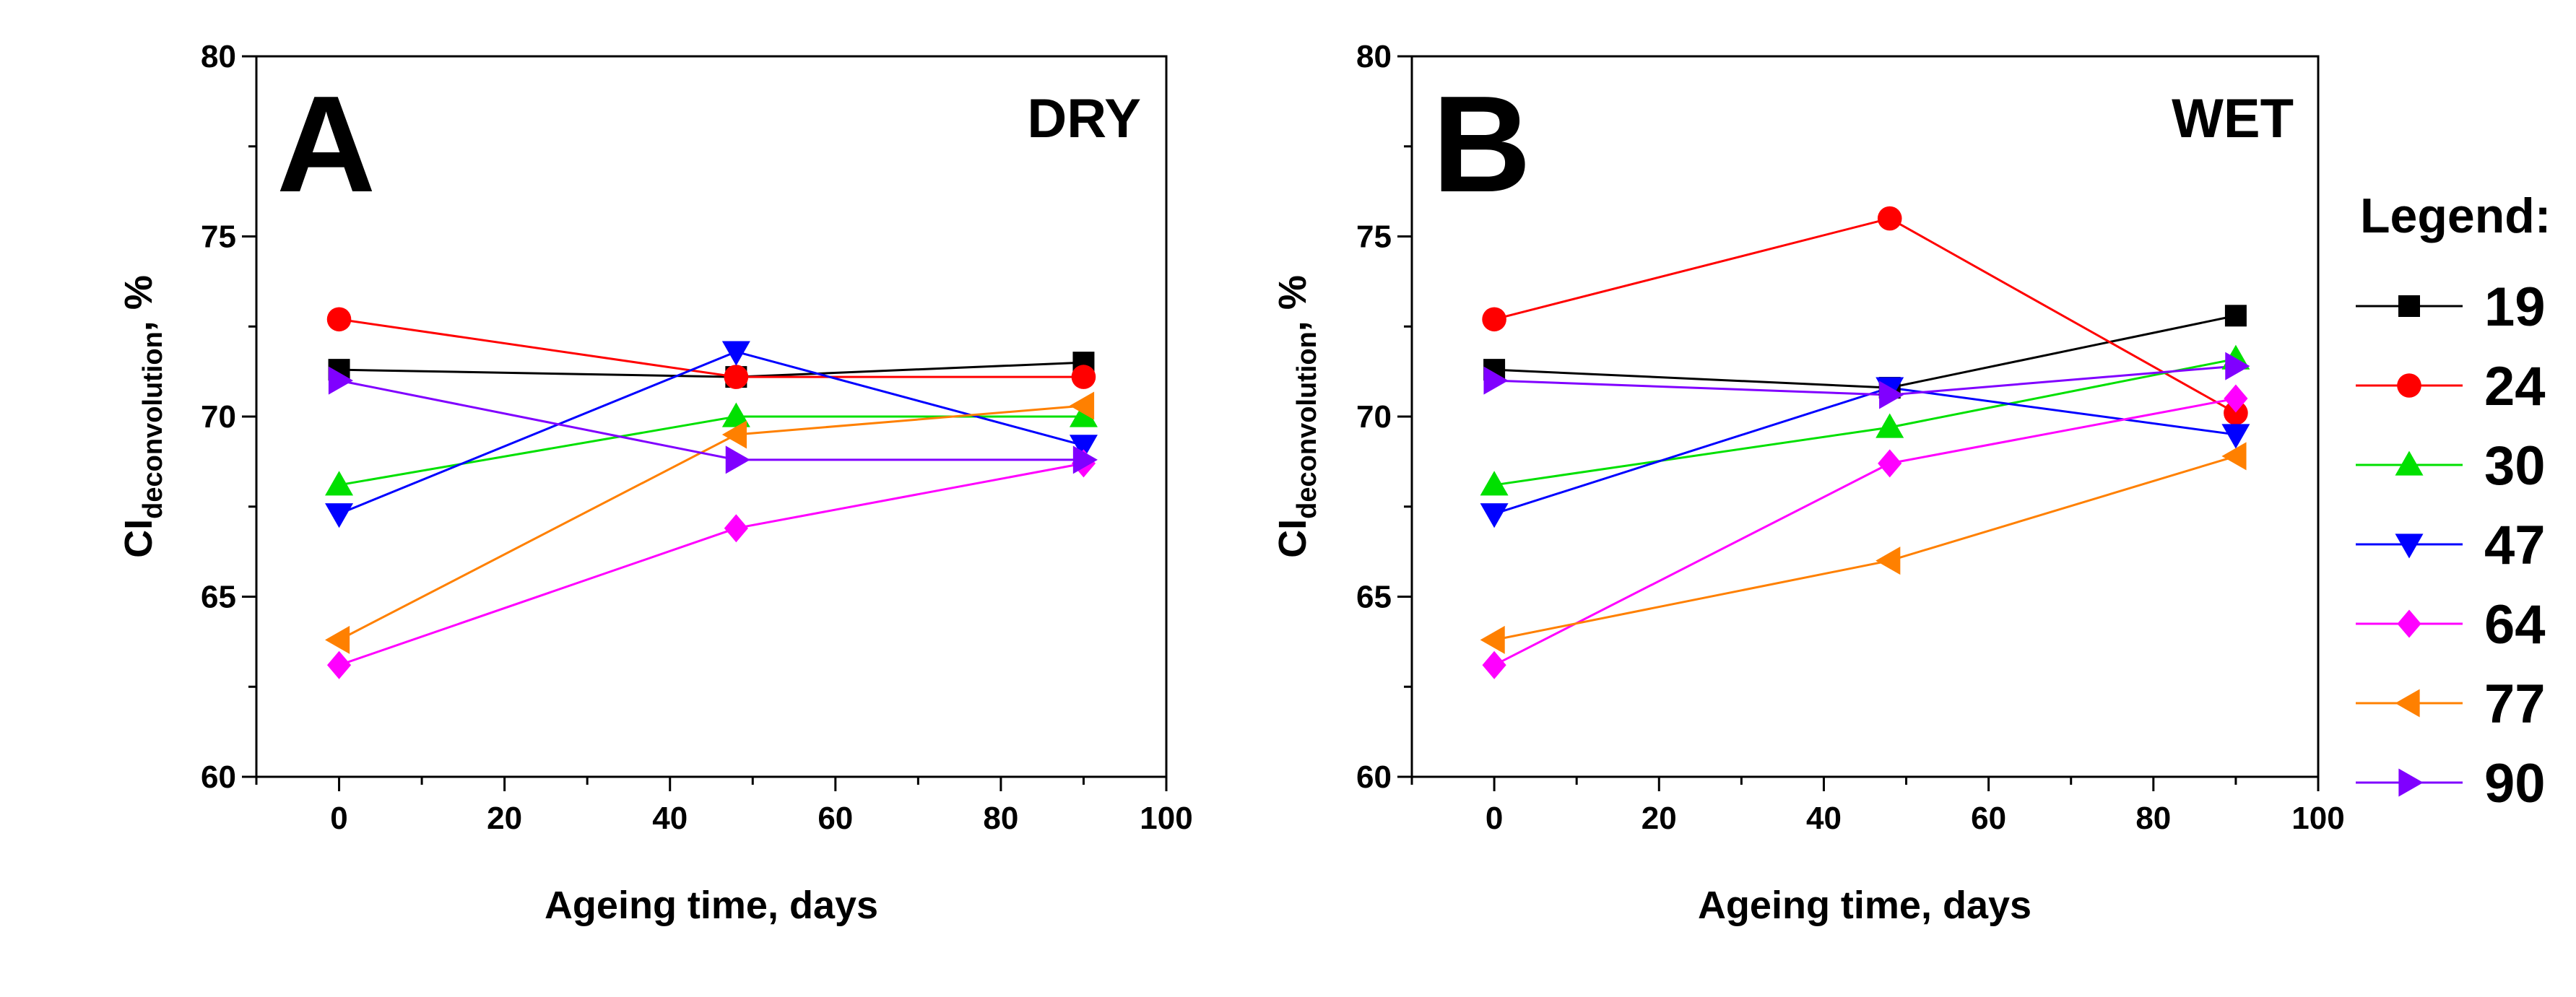  What do you see at coordinates (2407, 703) in the screenshot?
I see `legend-marker-triangle-left` at bounding box center [2407, 703].